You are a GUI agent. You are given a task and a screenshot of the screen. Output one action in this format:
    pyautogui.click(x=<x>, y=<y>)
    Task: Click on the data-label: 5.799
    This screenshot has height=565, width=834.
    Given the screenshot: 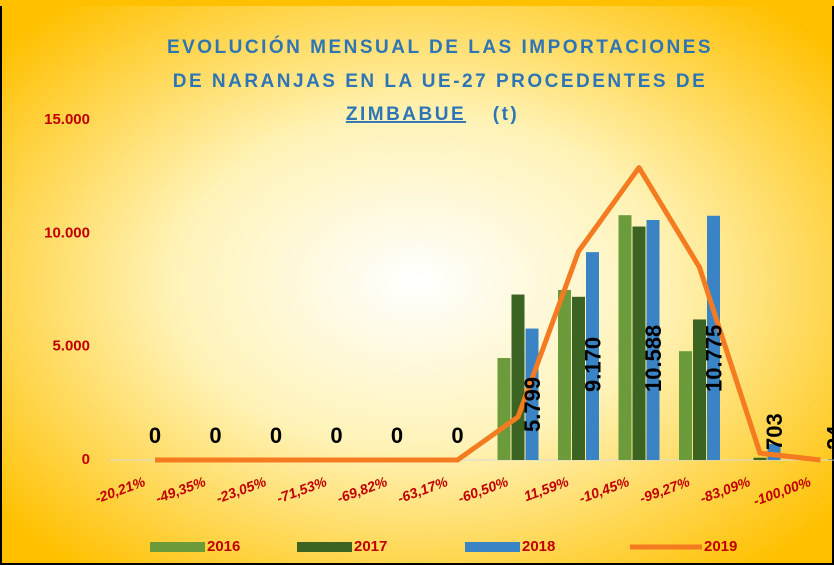 What is the action you would take?
    pyautogui.click(x=532, y=404)
    